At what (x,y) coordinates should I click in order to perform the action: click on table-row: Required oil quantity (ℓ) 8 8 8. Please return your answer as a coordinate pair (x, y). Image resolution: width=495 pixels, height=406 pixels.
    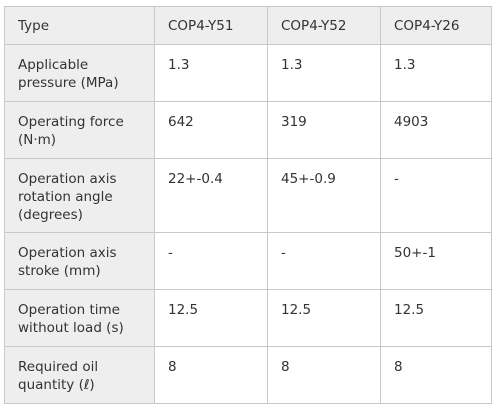
    Looking at the image, I should click on (248, 375).